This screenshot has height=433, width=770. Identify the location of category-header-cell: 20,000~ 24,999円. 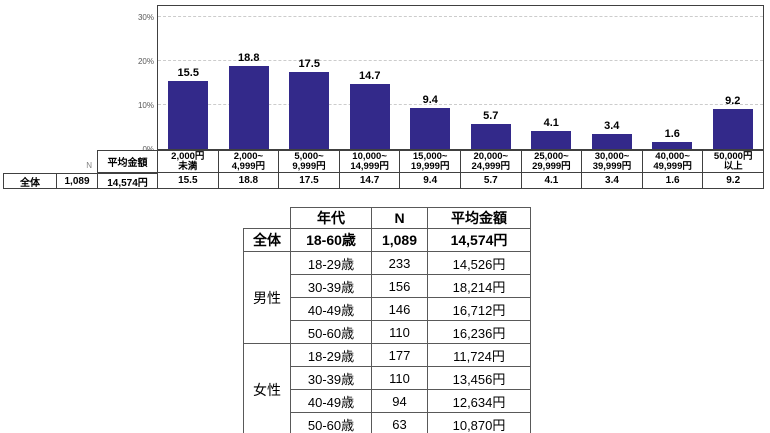
(491, 162).